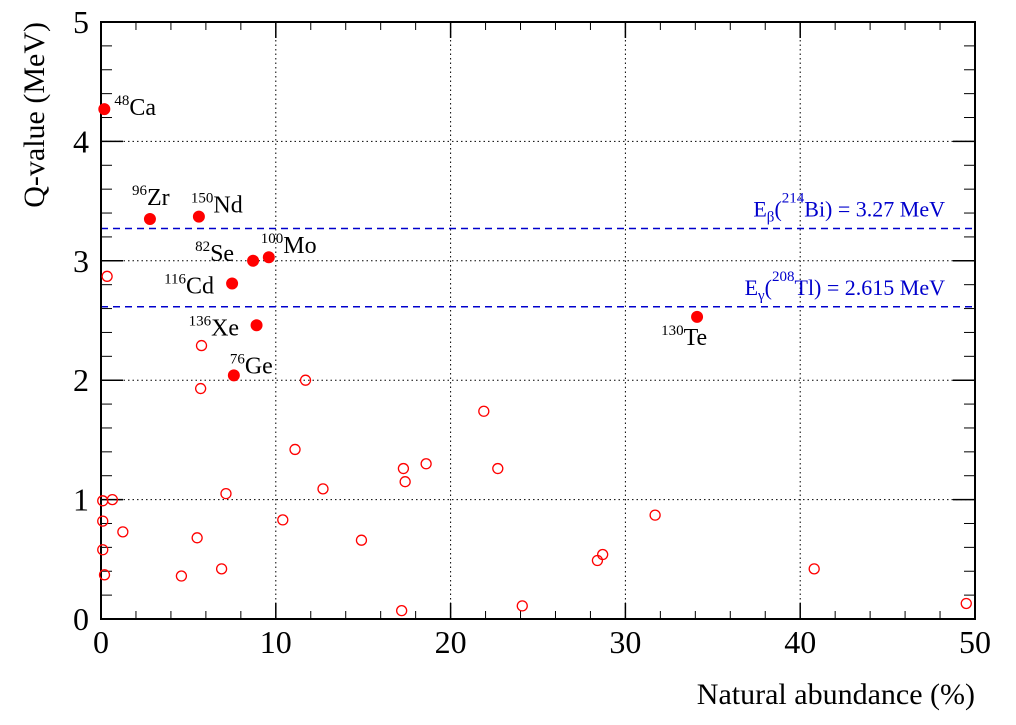 The image size is (1016, 725). Describe the element at coordinates (227, 206) in the screenshot. I see `isotope-element: Nd` at that location.